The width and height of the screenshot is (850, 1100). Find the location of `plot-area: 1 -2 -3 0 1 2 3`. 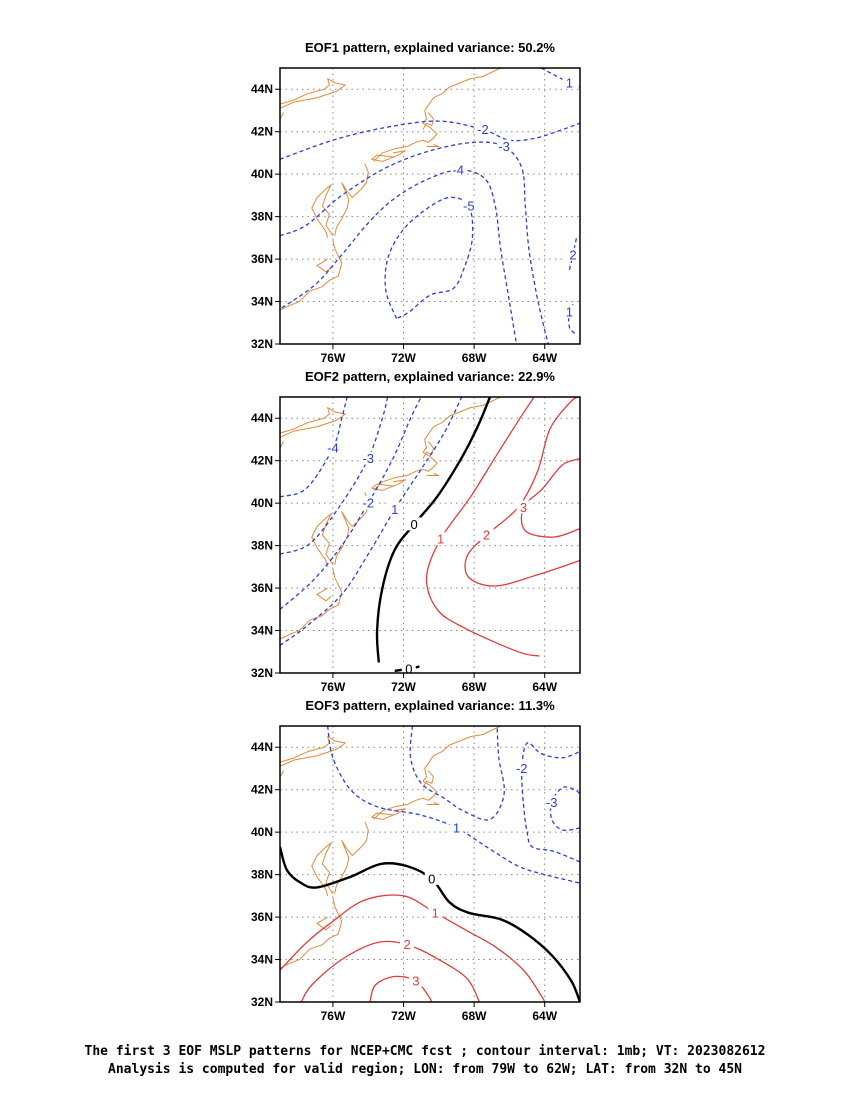

plot-area: 1 -2 -3 0 1 2 3 is located at coordinates (430, 864).